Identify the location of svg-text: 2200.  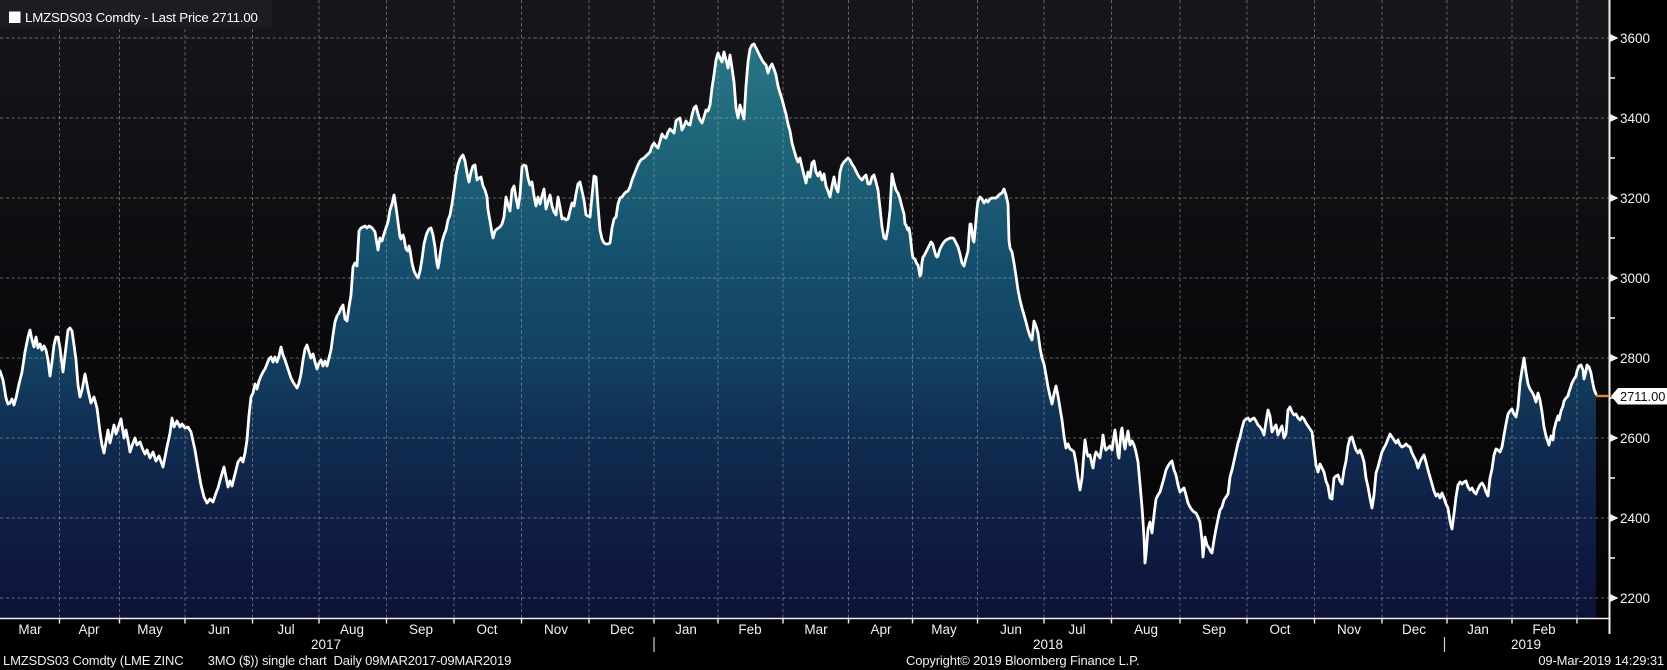
(1635, 598).